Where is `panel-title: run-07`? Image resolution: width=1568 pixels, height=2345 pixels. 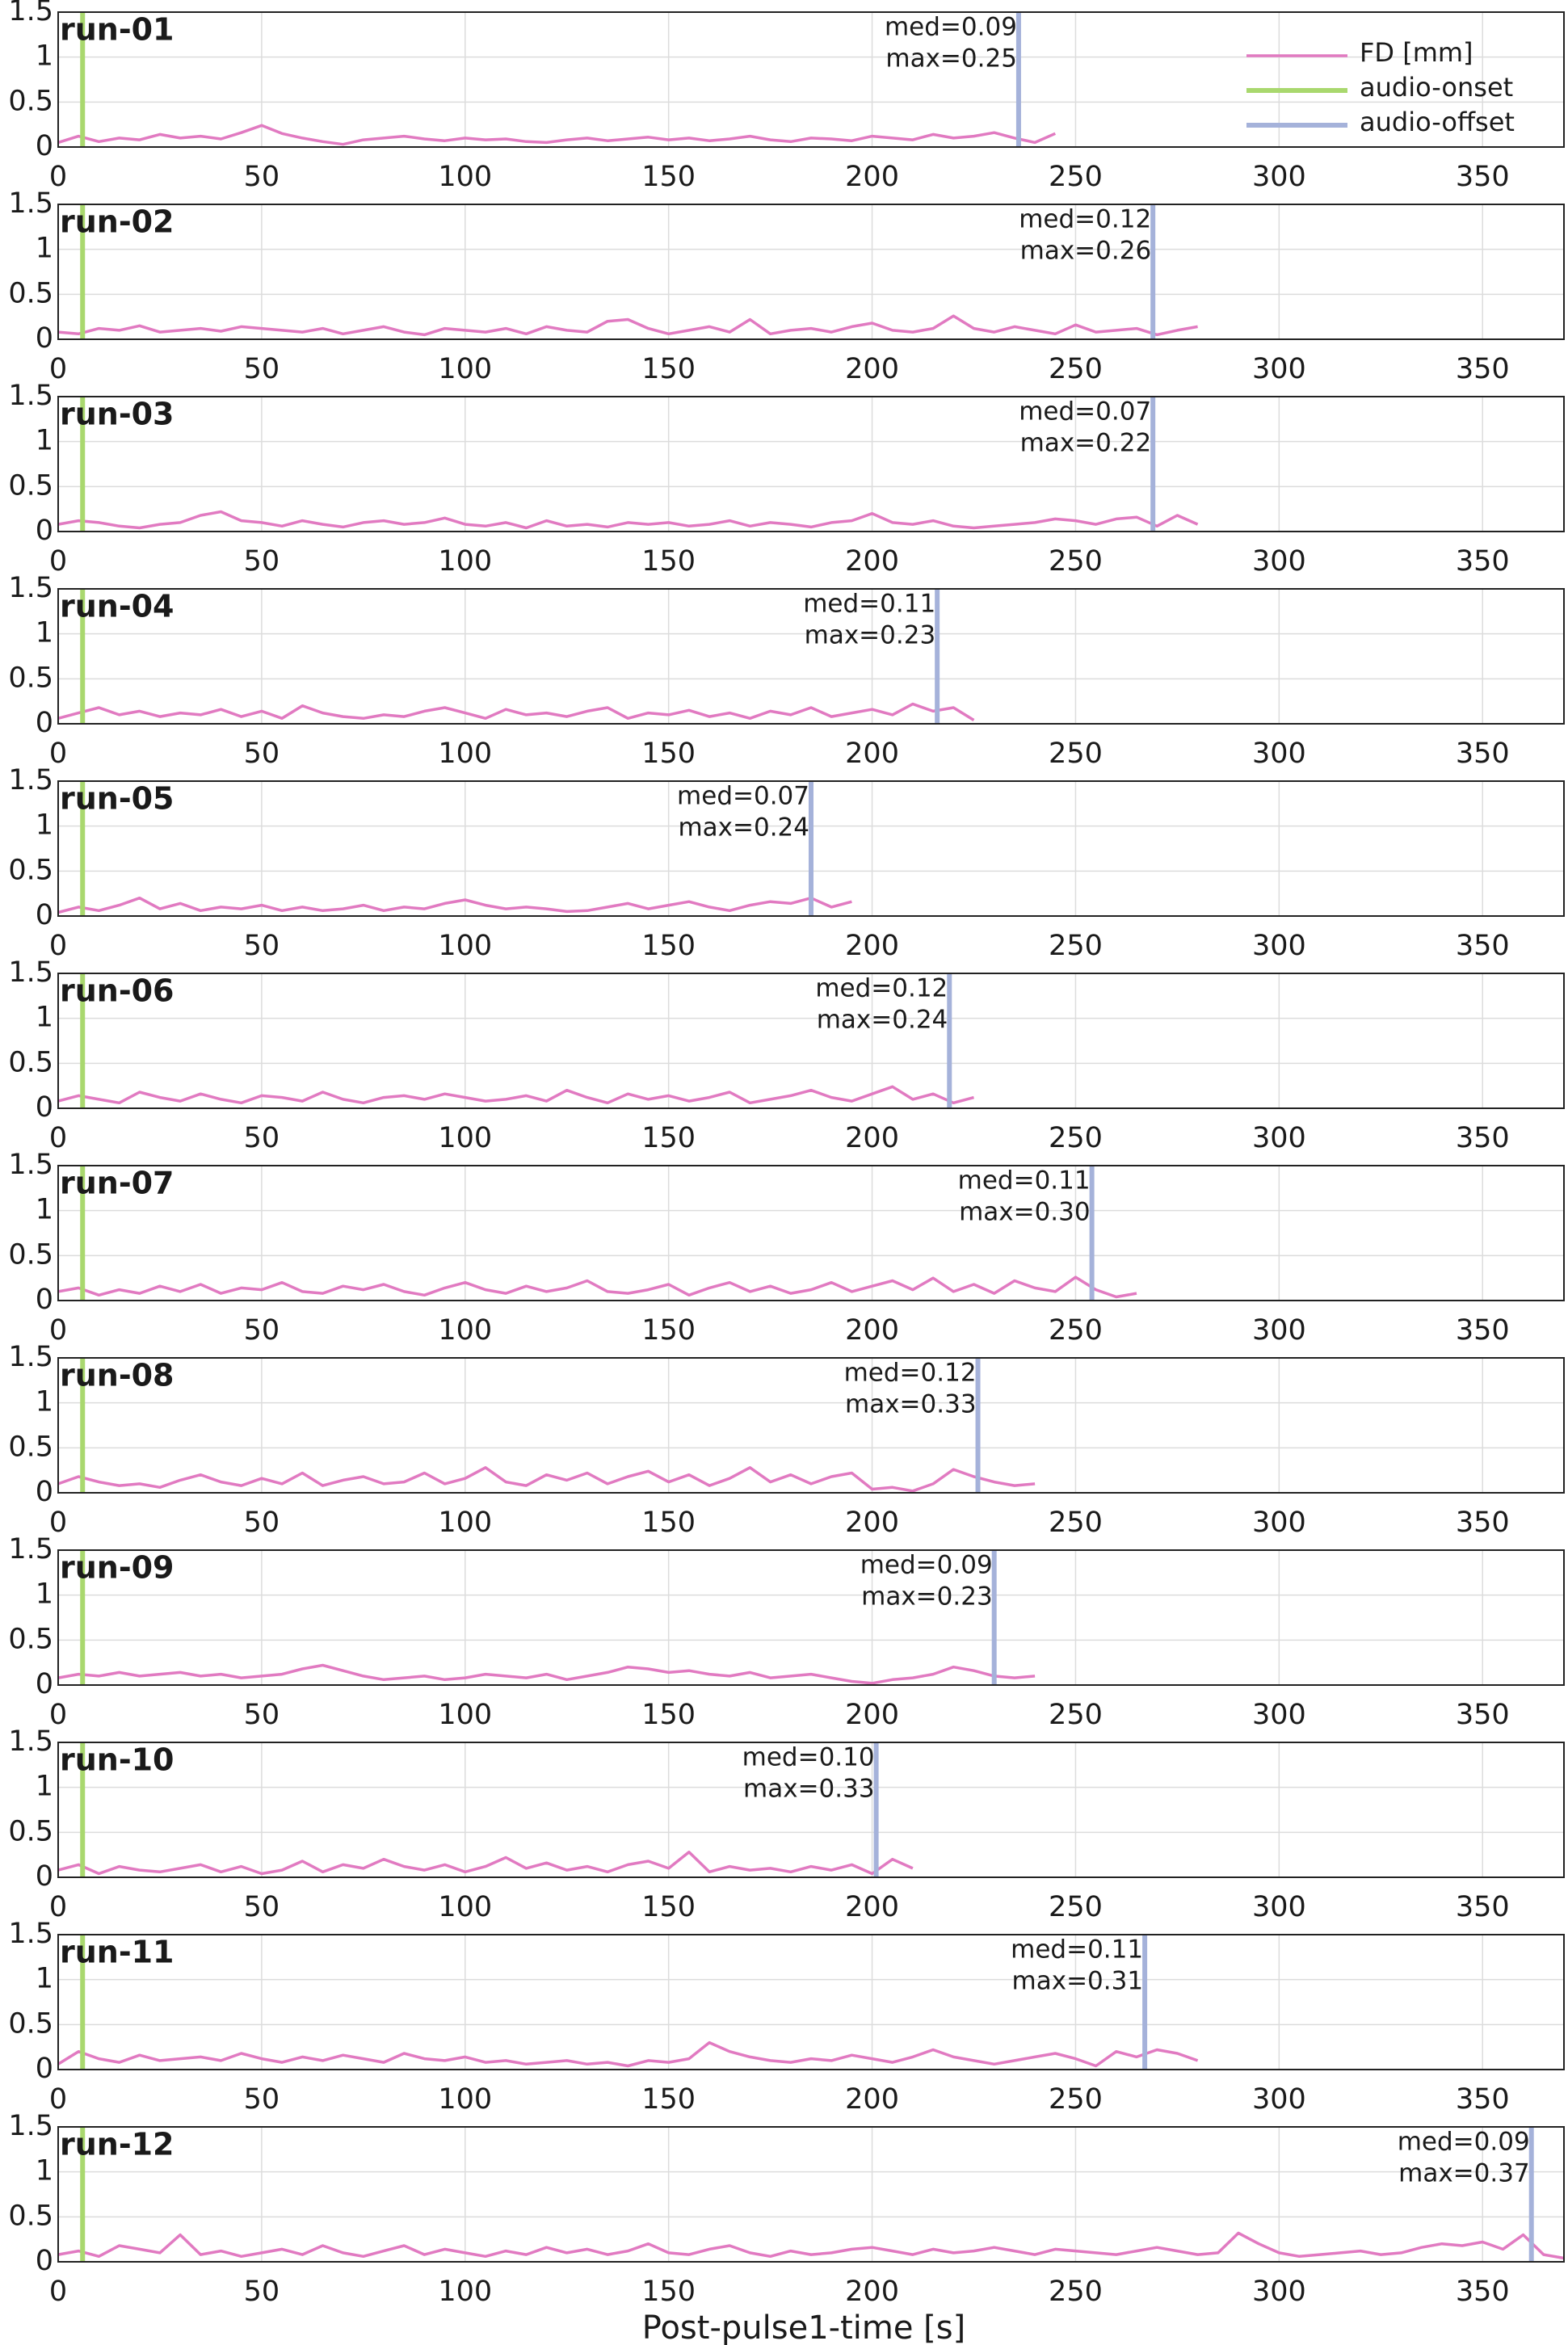
panel-title: run-07 is located at coordinates (117, 1184).